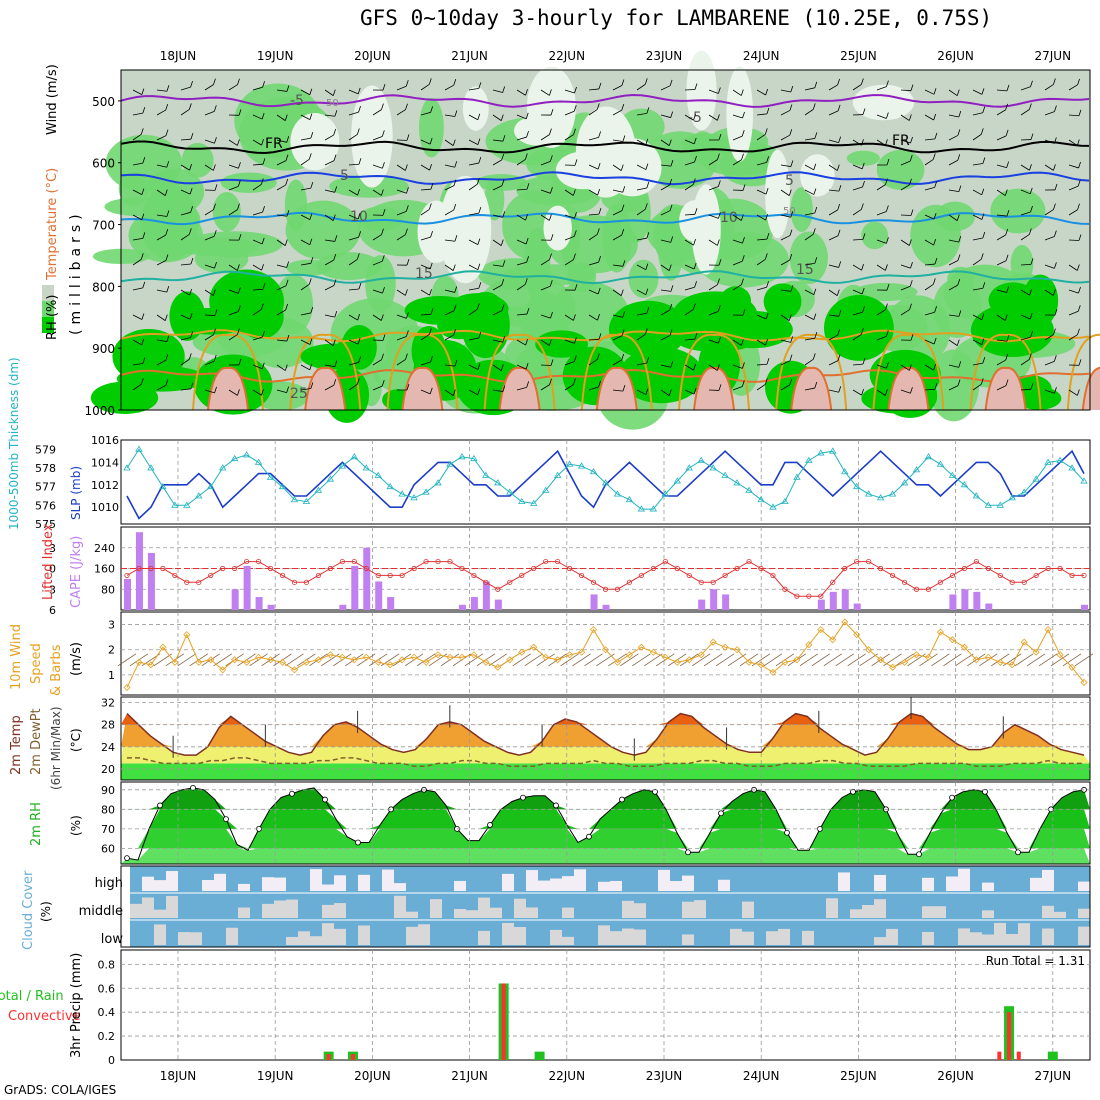  Describe the element at coordinates (76, 825) in the screenshot. I see `rh-ylabel-unit: (%)` at that location.